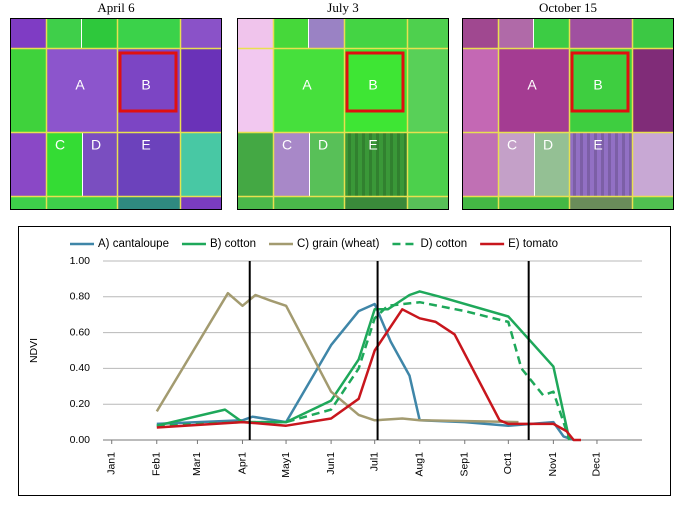 The width and height of the screenshot is (685, 507). What do you see at coordinates (133, 244) in the screenshot?
I see `legend-label: A) cantaloupe` at bounding box center [133, 244].